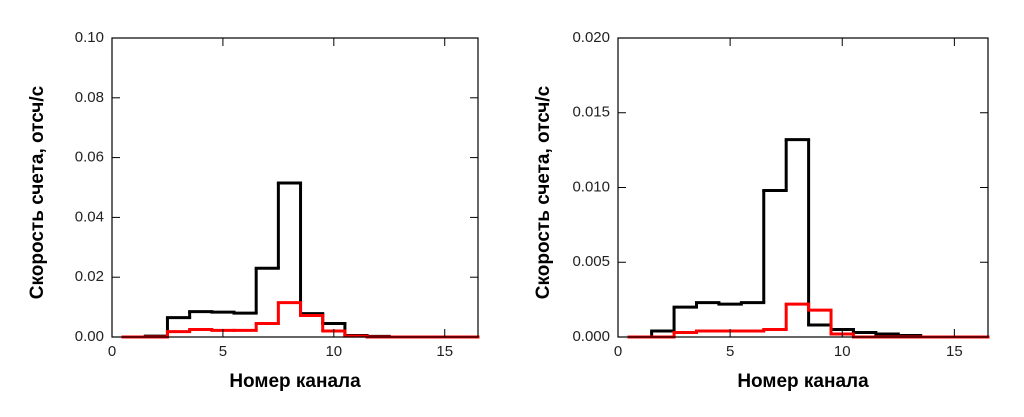  What do you see at coordinates (591, 112) in the screenshot?
I see `y-tick-label: 0.015` at bounding box center [591, 112].